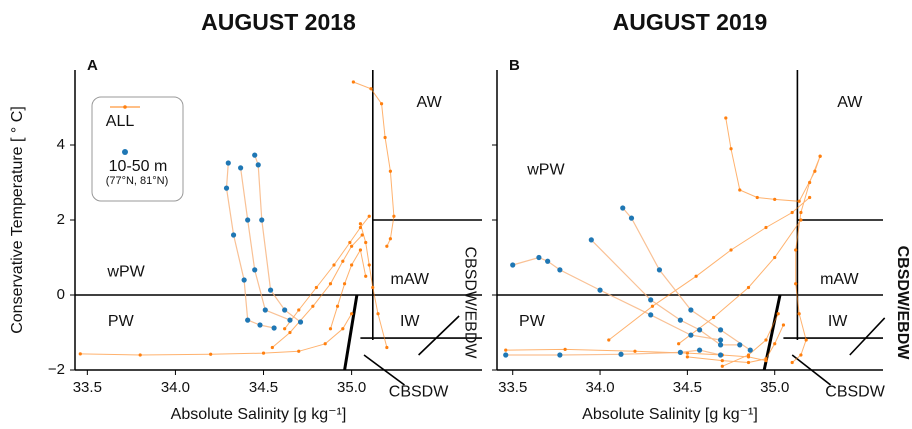  I want to click on legend-swatch-dot, so click(125, 152).